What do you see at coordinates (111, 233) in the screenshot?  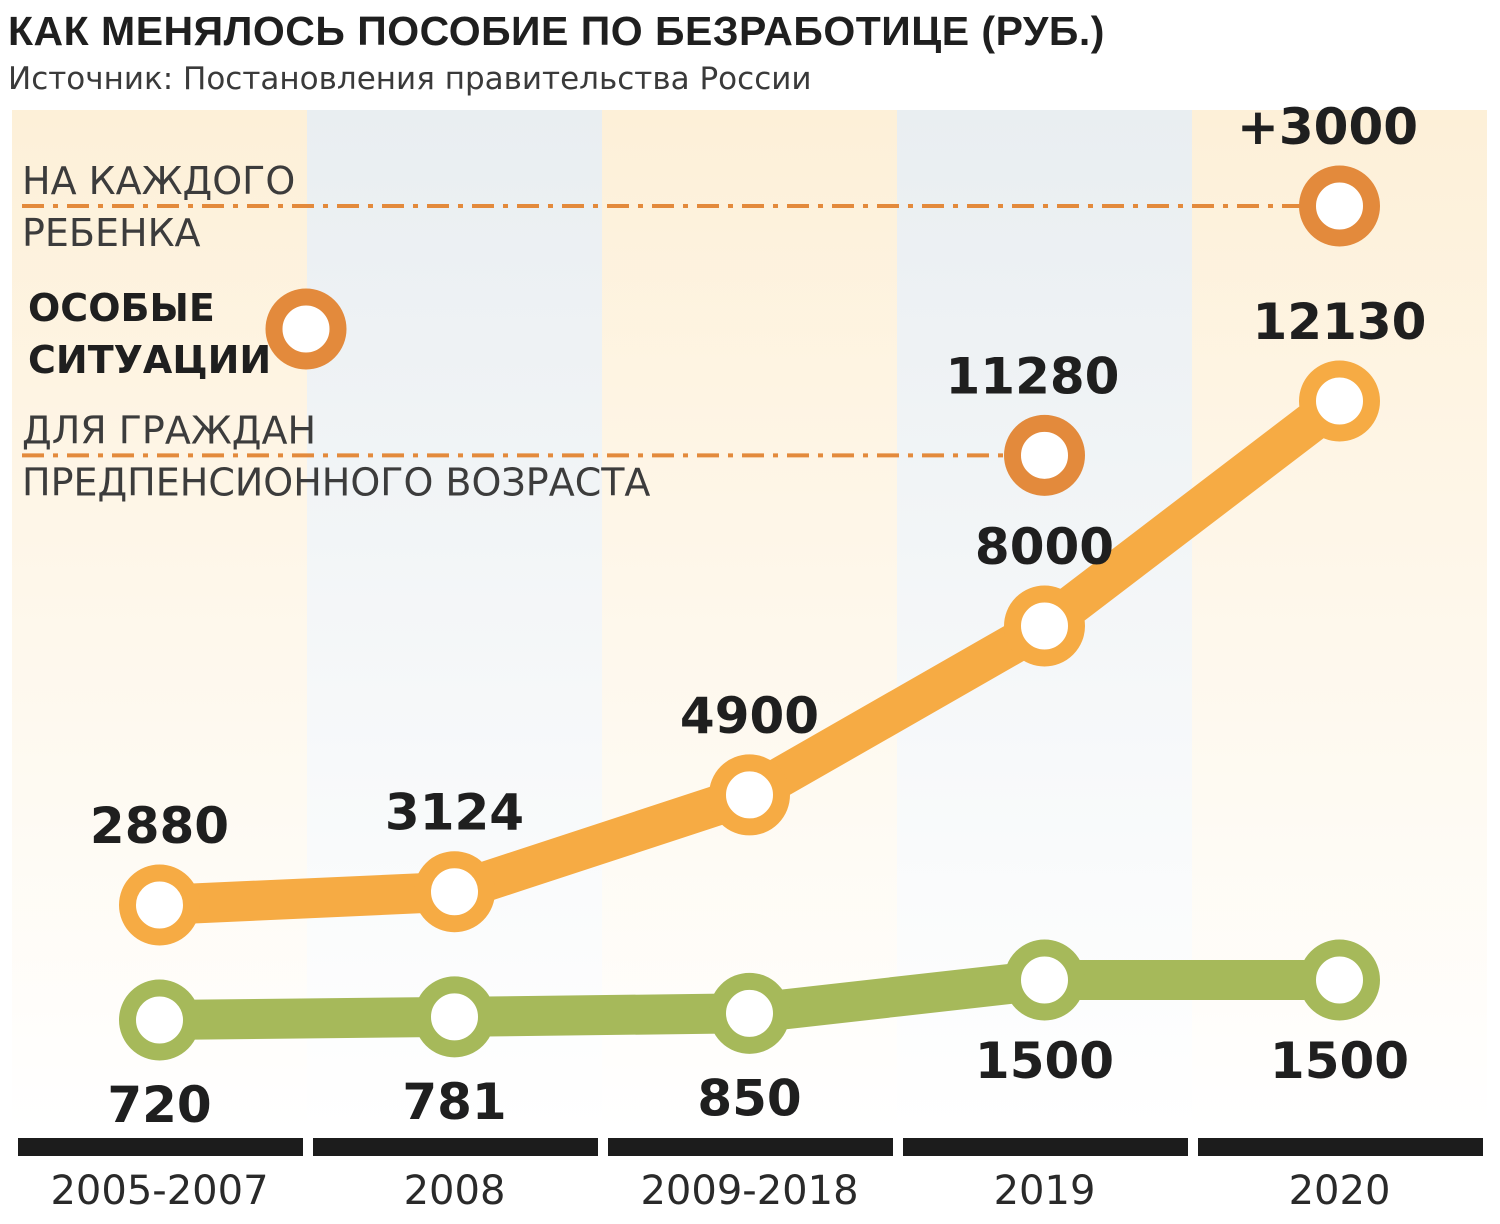 I see `special-note-line2: РЕБЕНКА` at bounding box center [111, 233].